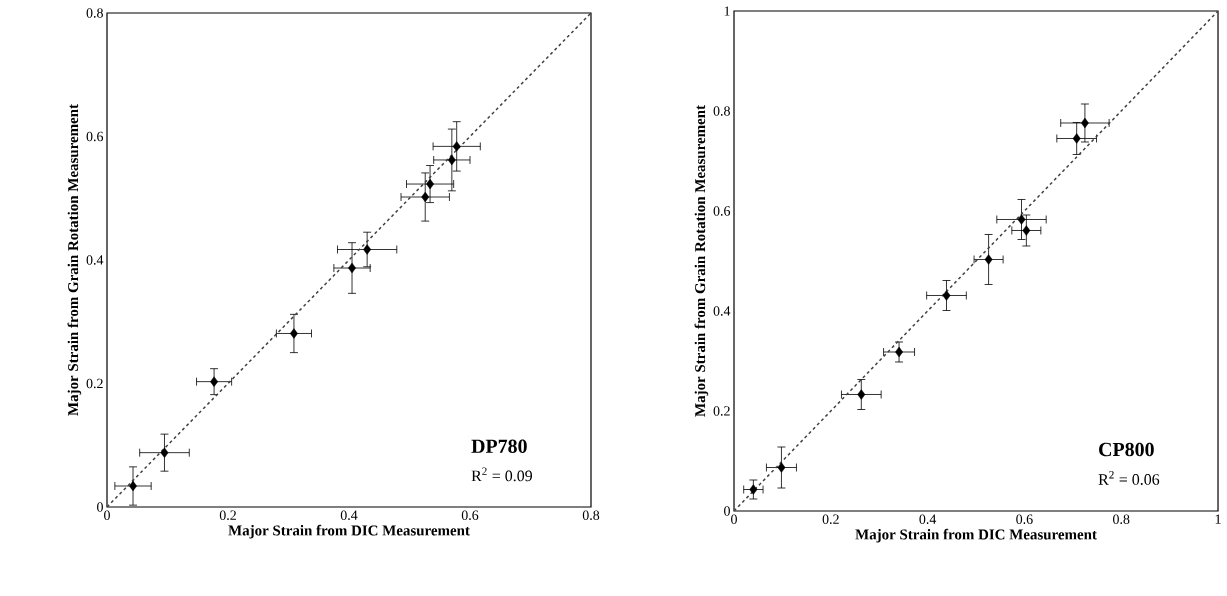 The width and height of the screenshot is (1227, 596). What do you see at coordinates (1129, 478) in the screenshot?
I see `annotation: R$^{2}$ = 0.06` at bounding box center [1129, 478].